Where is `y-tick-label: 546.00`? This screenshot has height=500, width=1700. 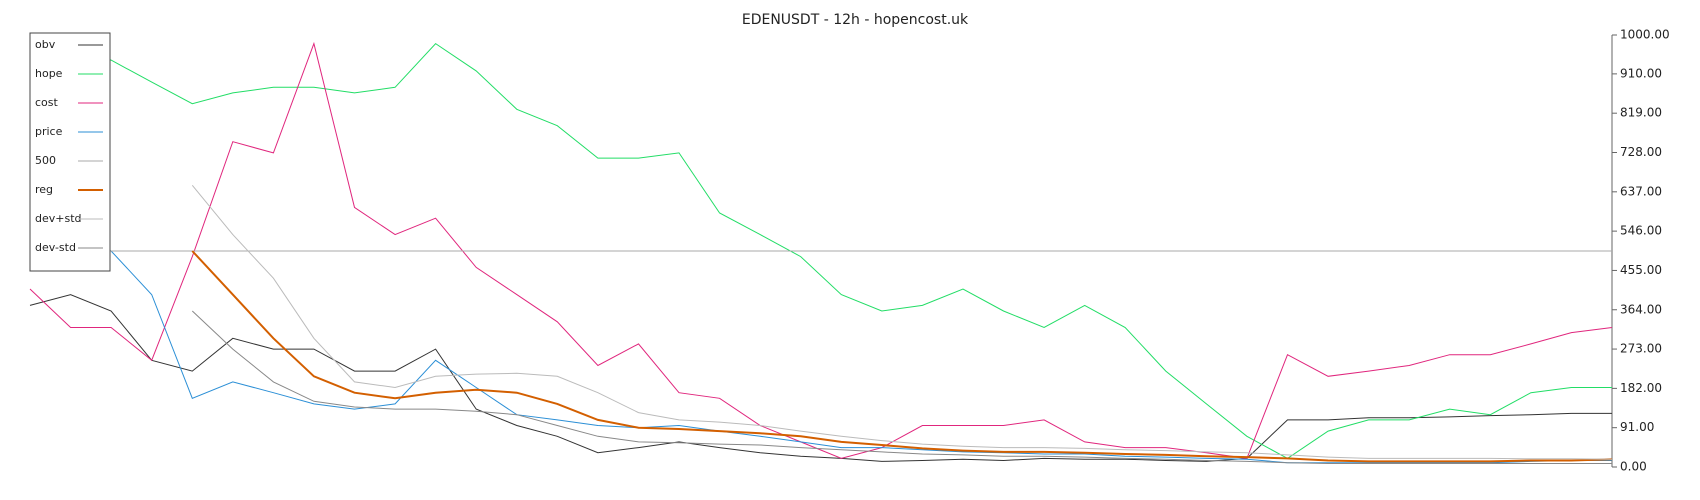
y-tick-label: 546.00 is located at coordinates (1641, 231).